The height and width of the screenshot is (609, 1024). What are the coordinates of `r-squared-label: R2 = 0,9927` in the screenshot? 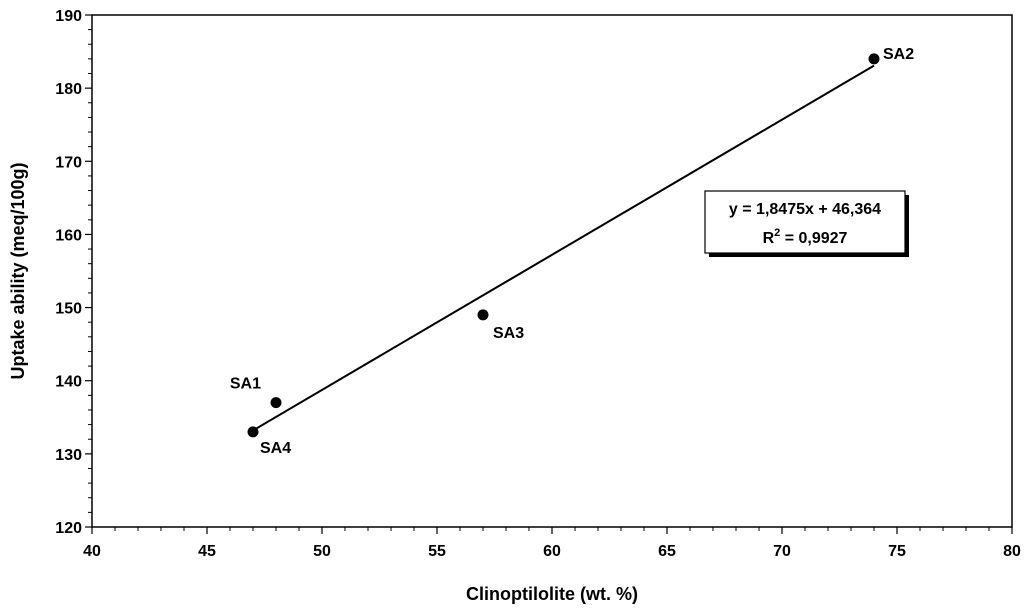 It's located at (805, 237).